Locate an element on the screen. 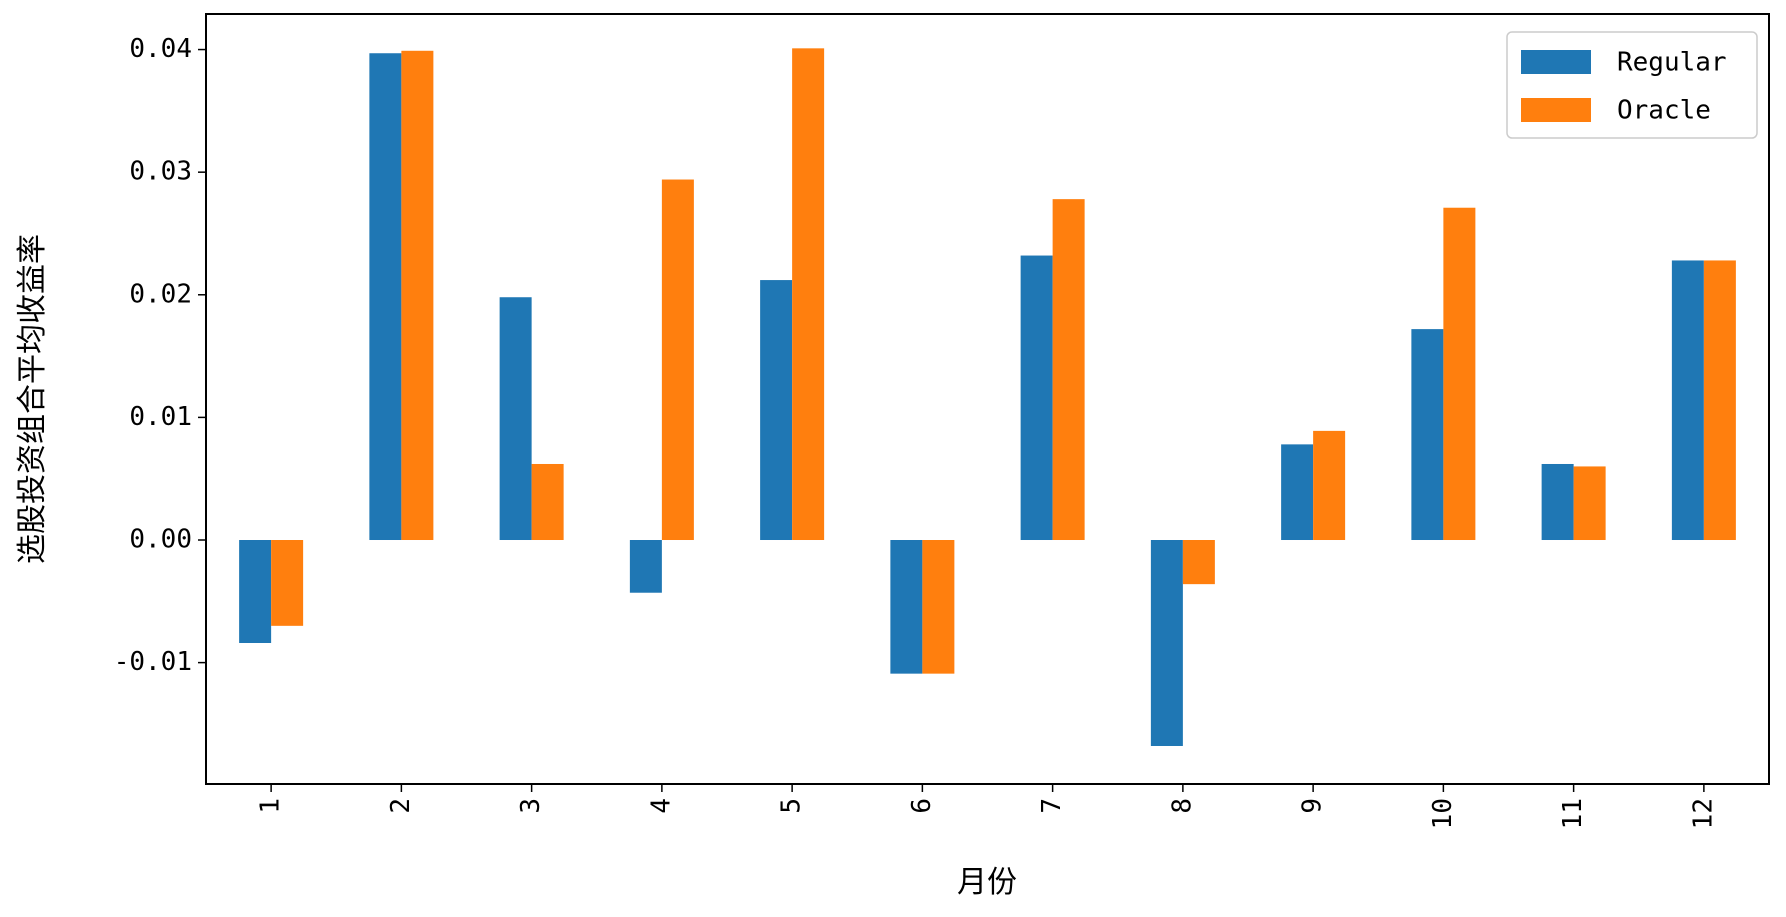 This screenshot has height=917, width=1786. x-tick-label: 1 is located at coordinates (271, 806).